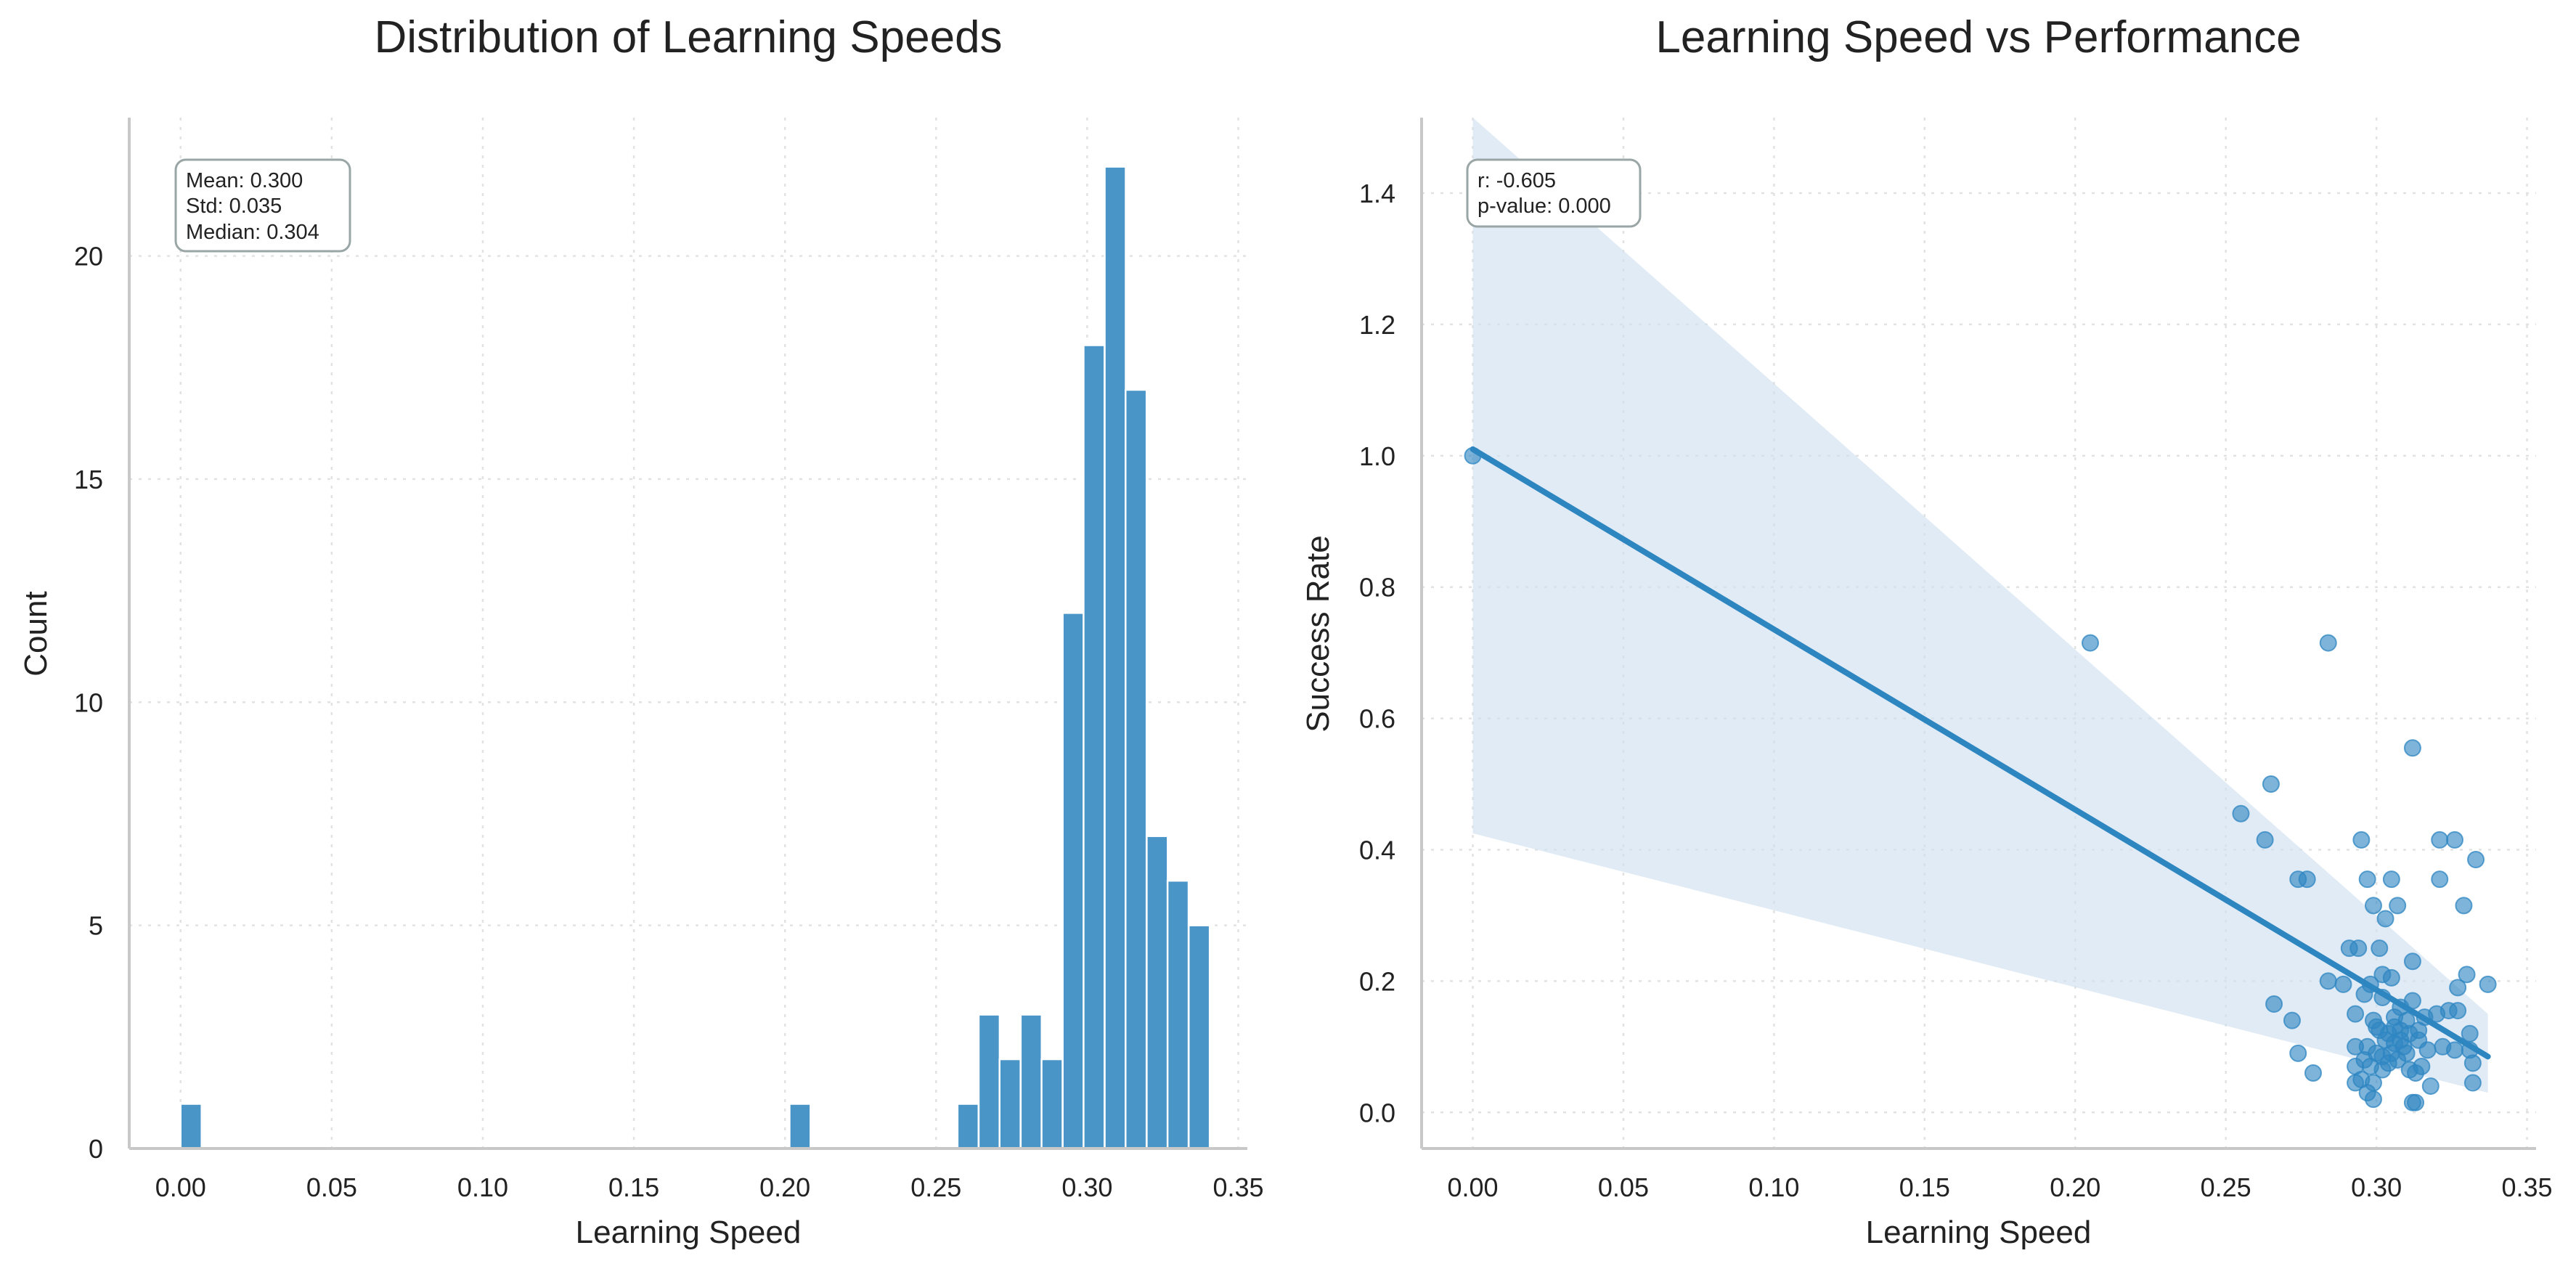 This screenshot has width=2576, height=1277. Describe the element at coordinates (88, 479) in the screenshot. I see `histogram-y-tick-label: 15` at that location.